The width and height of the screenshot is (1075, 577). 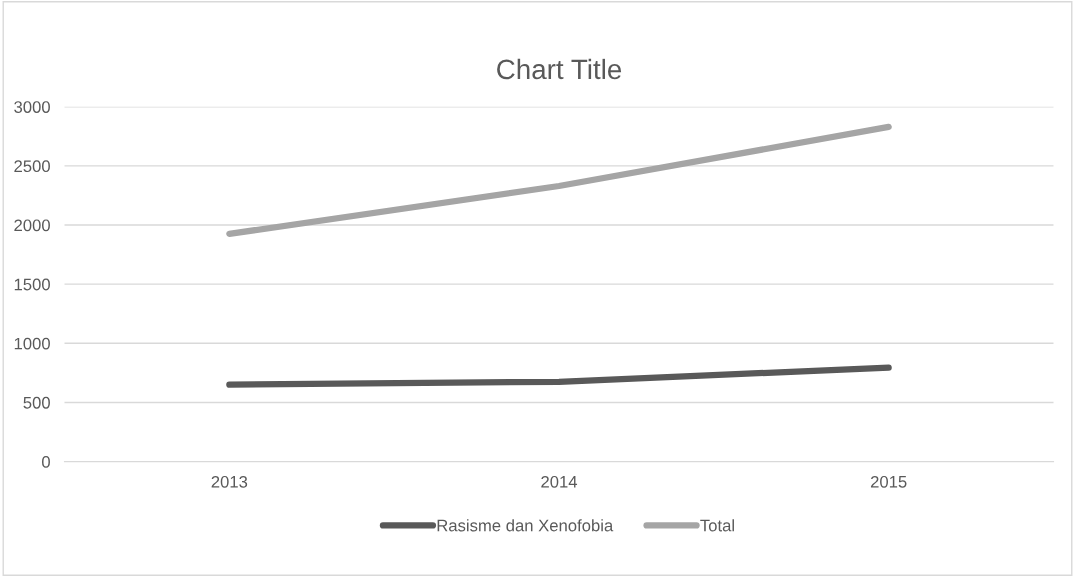 I want to click on x-tick-label: 2015, so click(x=888, y=481).